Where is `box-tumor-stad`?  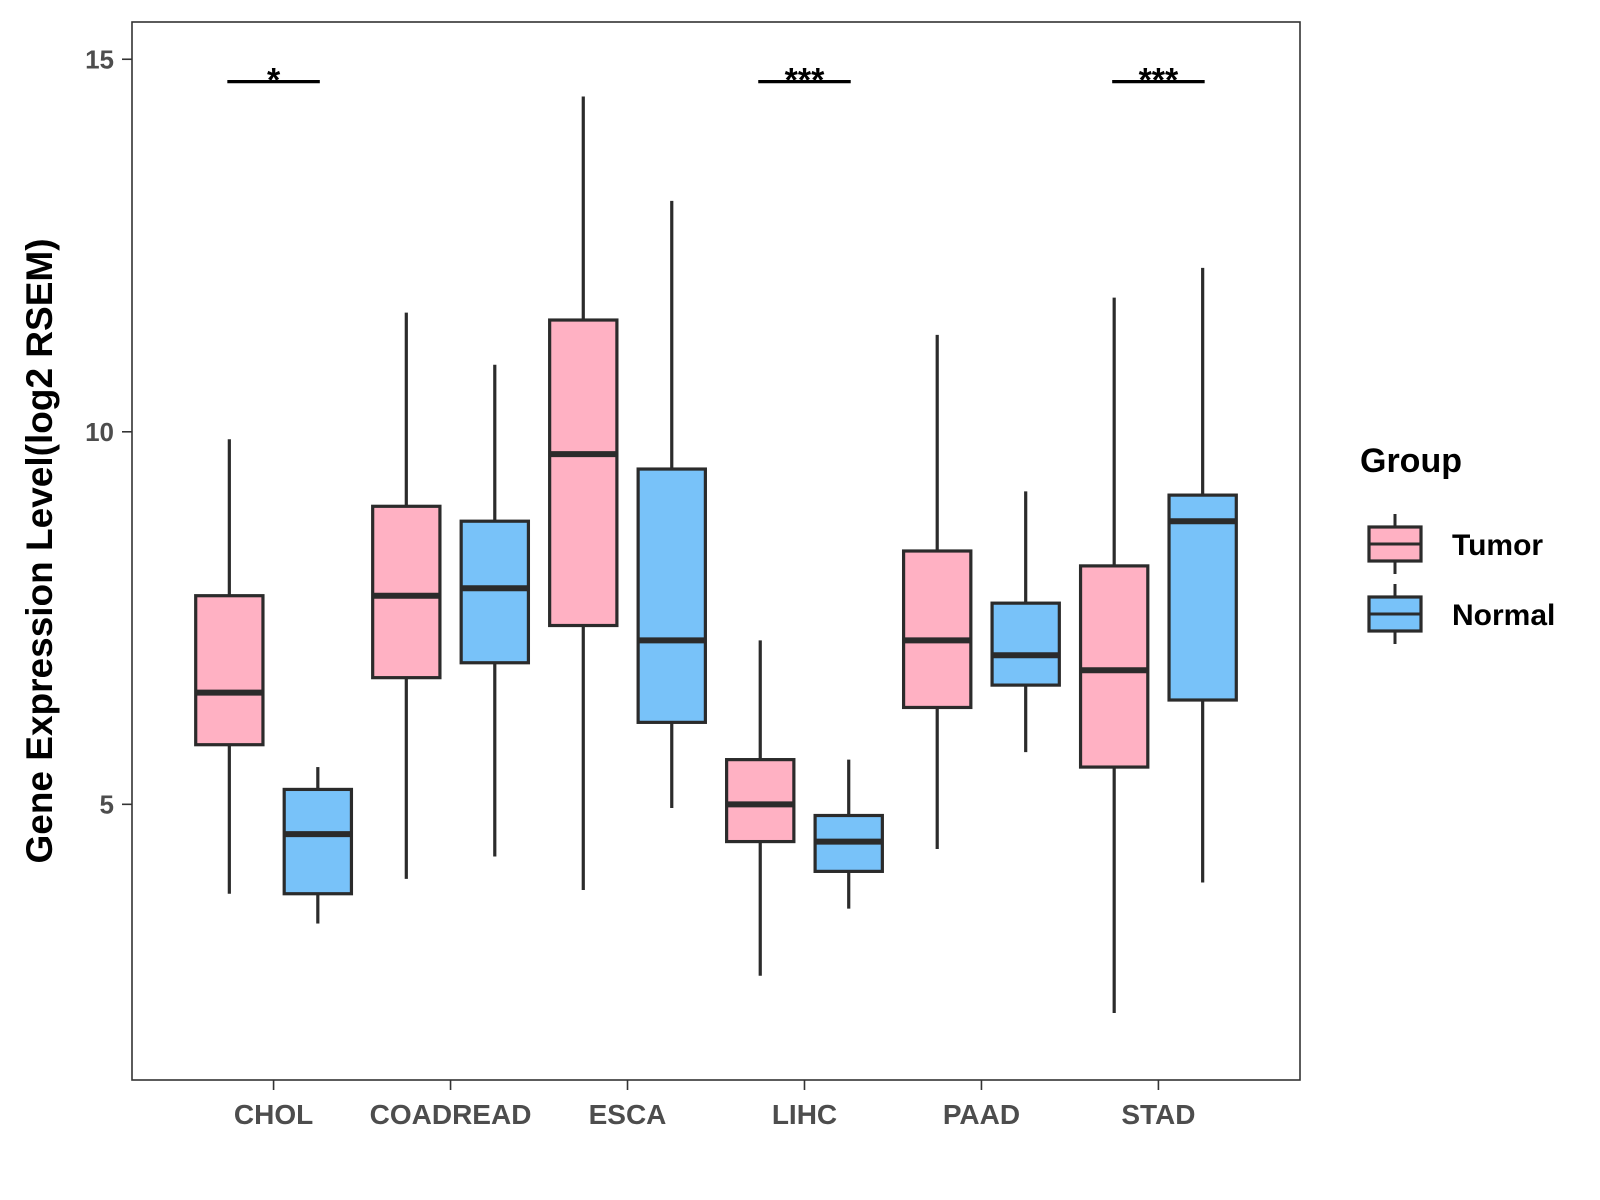
box-tumor-stad is located at coordinates (1114, 655).